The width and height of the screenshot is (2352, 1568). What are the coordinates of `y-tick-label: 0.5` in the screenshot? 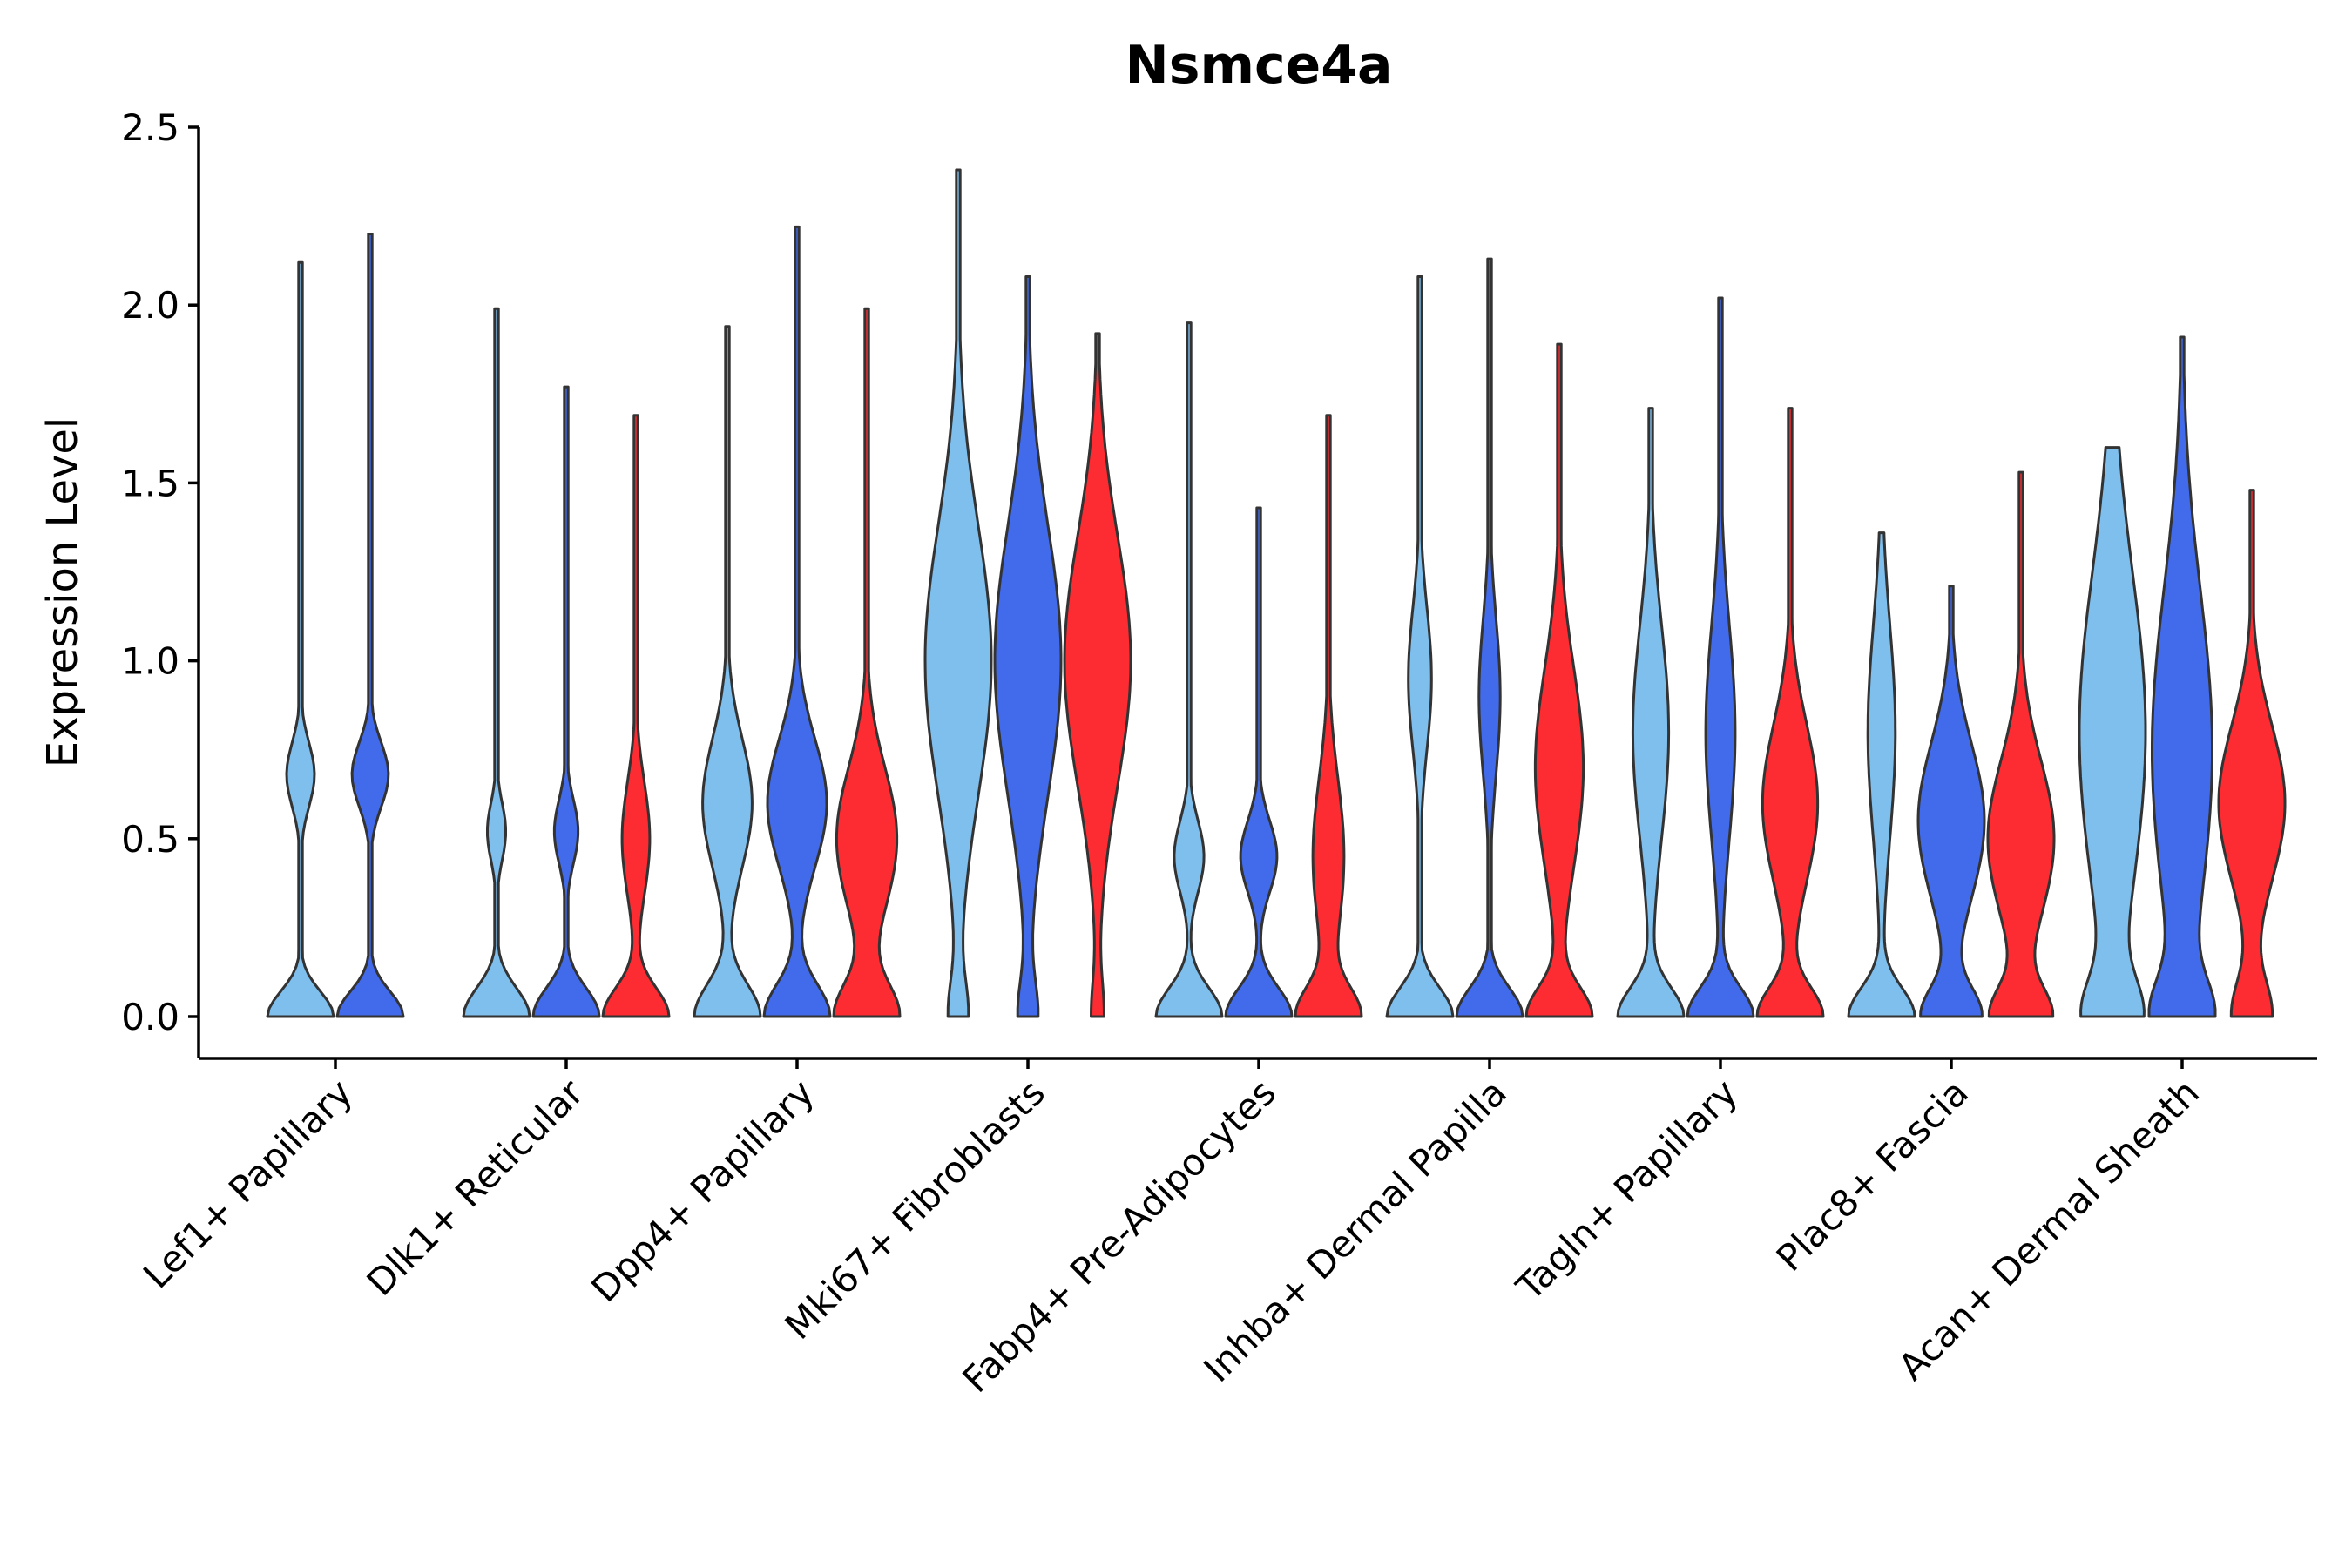 It's located at (150, 839).